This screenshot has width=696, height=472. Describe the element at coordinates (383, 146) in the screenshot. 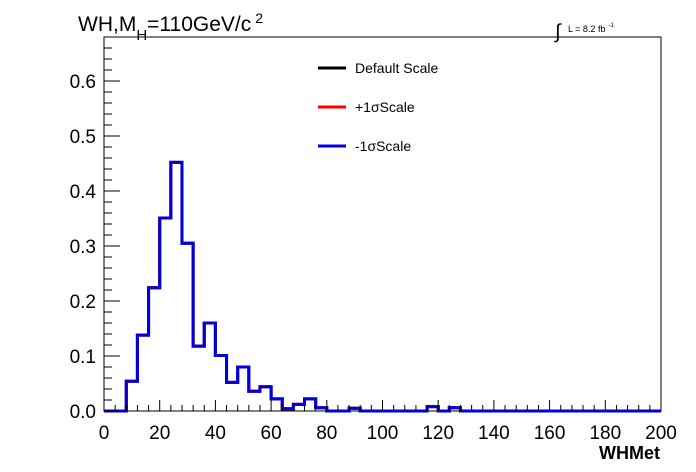

I see `legend-label-2: -1σScale` at that location.